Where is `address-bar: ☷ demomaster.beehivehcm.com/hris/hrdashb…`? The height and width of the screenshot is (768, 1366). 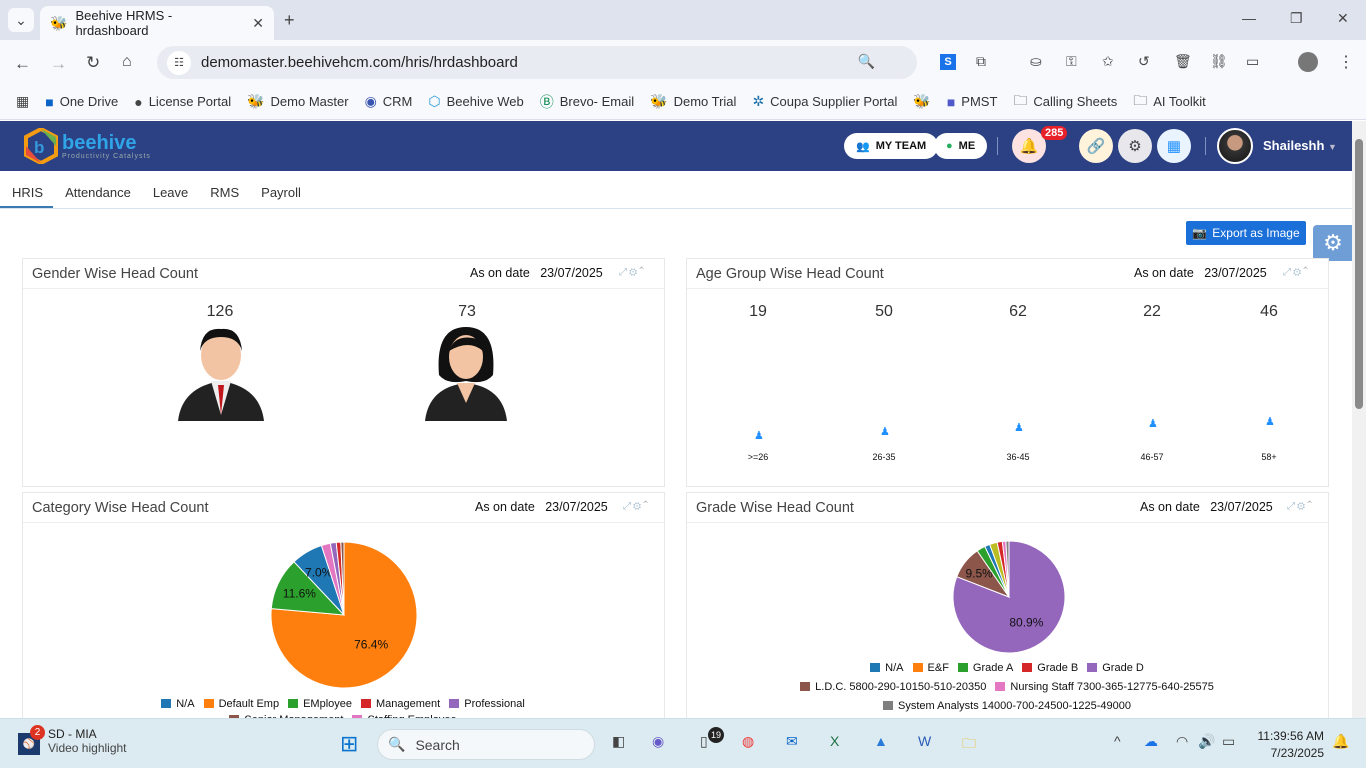
address-bar: ☷ demomaster.beehivehcm.com/hris/hrdashb… is located at coordinates (537, 62).